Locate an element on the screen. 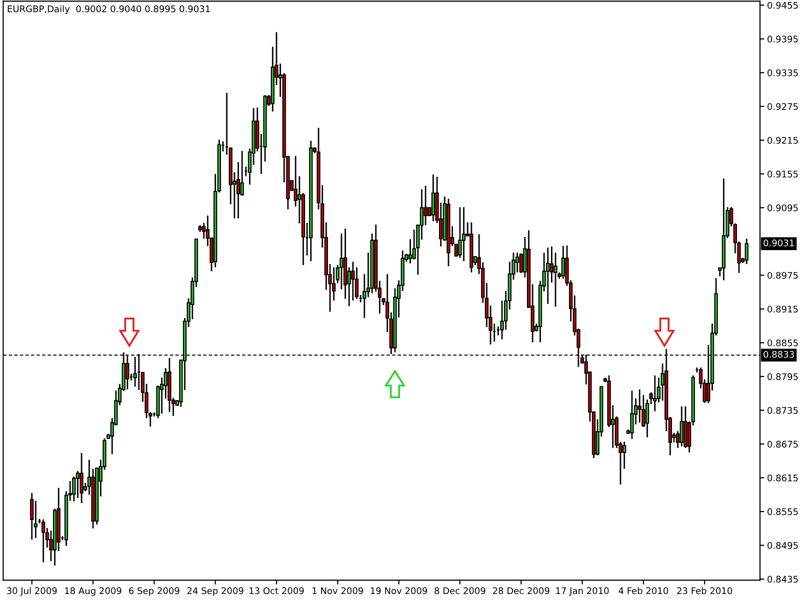 This screenshot has width=800, height=600. y-tick-label: 0.8495 is located at coordinates (783, 545).